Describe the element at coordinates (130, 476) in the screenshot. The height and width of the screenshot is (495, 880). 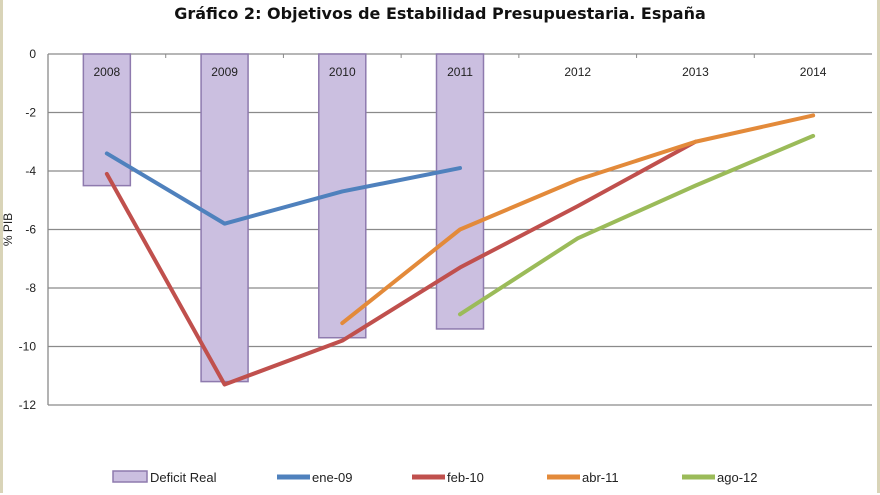
I see `legend-swatch-deficit-real` at that location.